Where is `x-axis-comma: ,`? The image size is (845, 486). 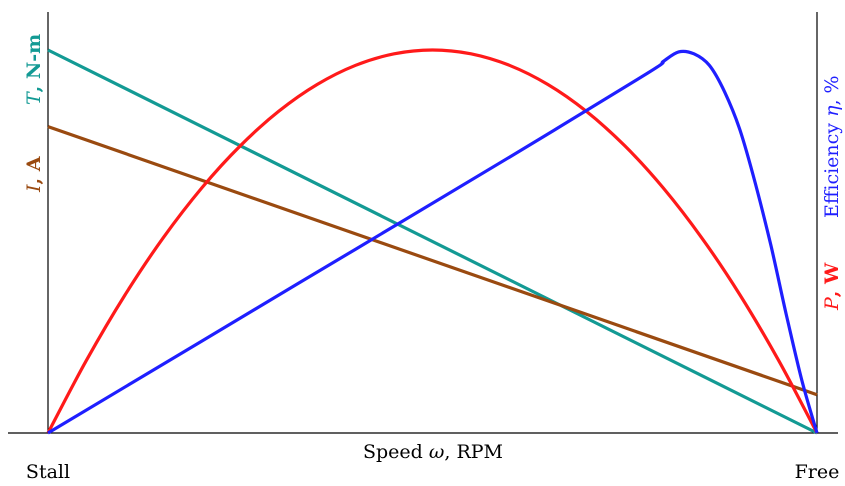 x-axis-comma: , is located at coordinates (450, 452).